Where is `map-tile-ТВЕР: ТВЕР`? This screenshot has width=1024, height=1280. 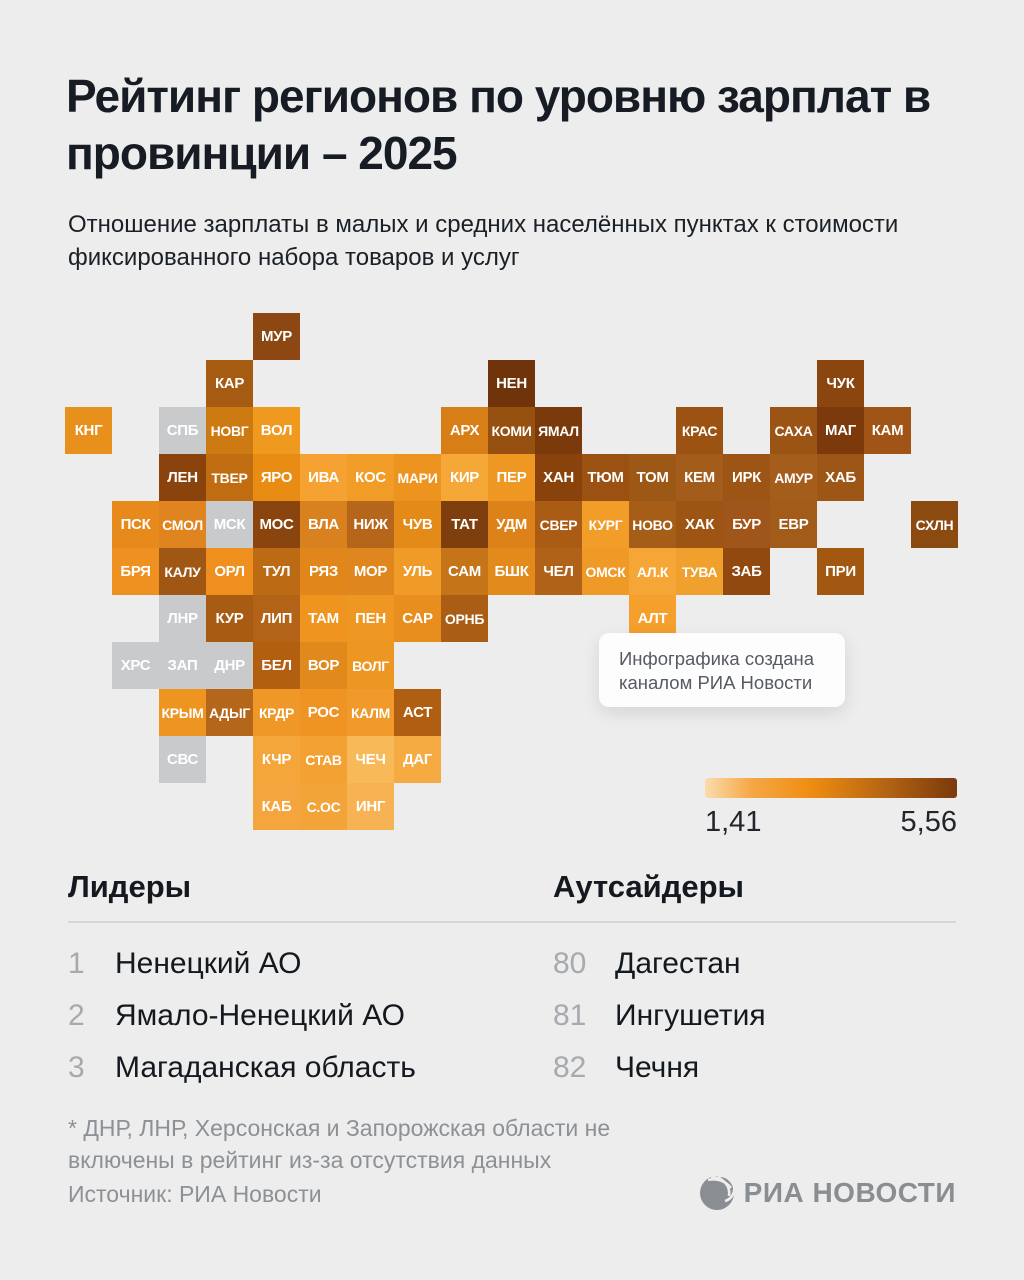 map-tile-ТВЕР: ТВЕР is located at coordinates (229, 477).